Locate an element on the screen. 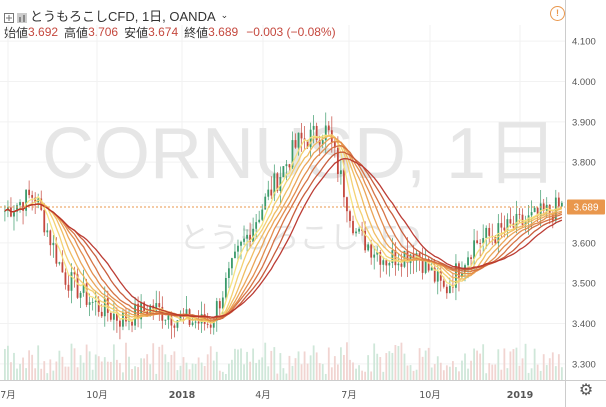  chevron-down-icon: ⌄ is located at coordinates (224, 14).